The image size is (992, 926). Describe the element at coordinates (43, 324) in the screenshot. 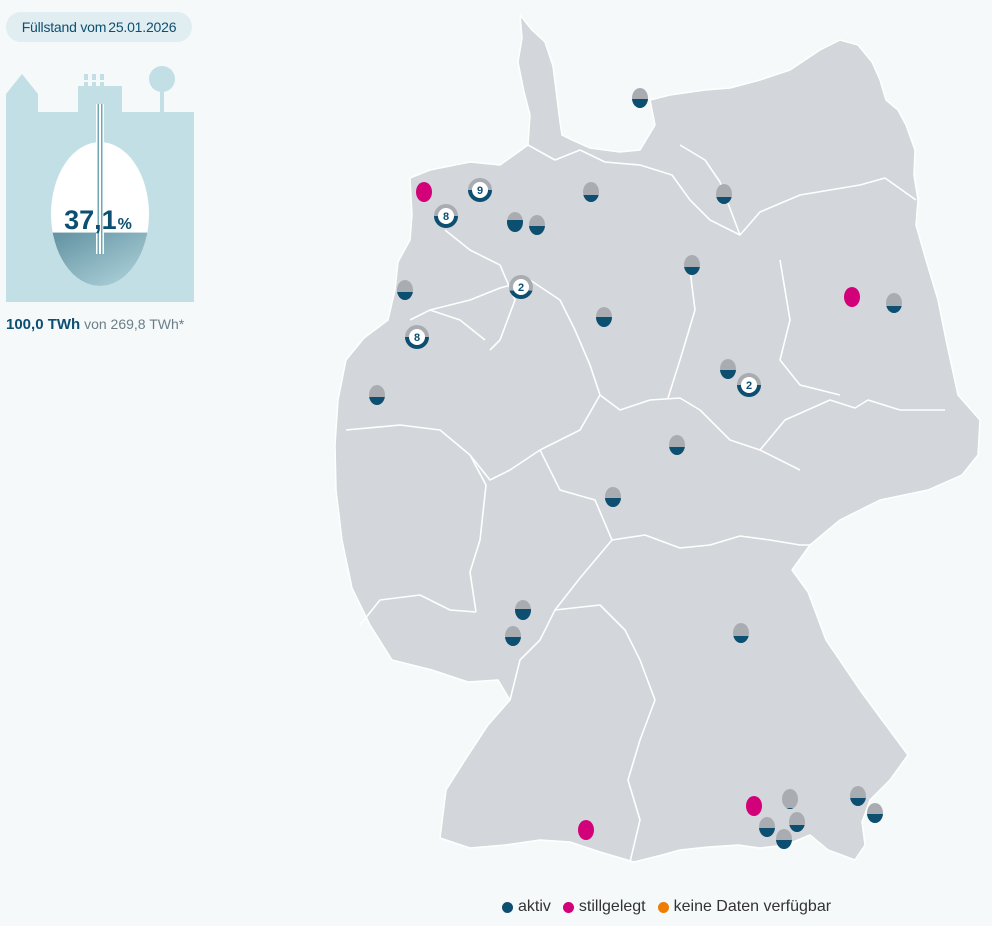

I see `fill-current-twh: 100,0 TWh` at that location.